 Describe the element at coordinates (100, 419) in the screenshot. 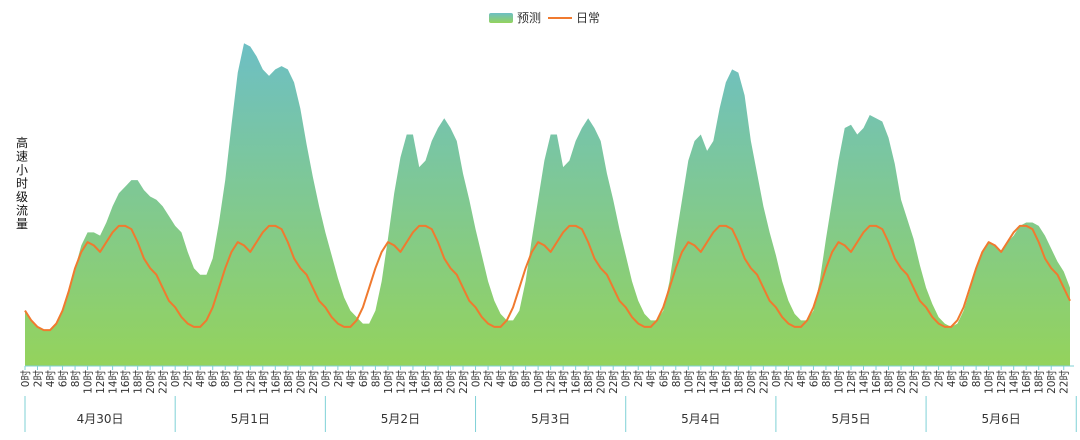

I see `day-label: 4月30日` at that location.